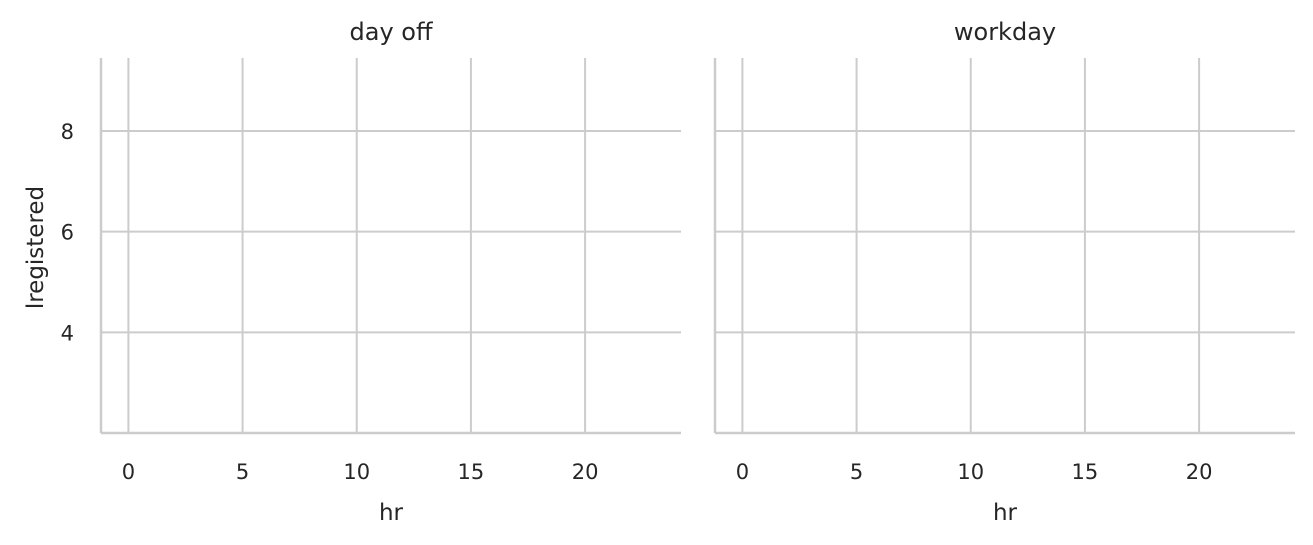 The image size is (1313, 545). I want to click on y-tick-label: 6, so click(67, 233).